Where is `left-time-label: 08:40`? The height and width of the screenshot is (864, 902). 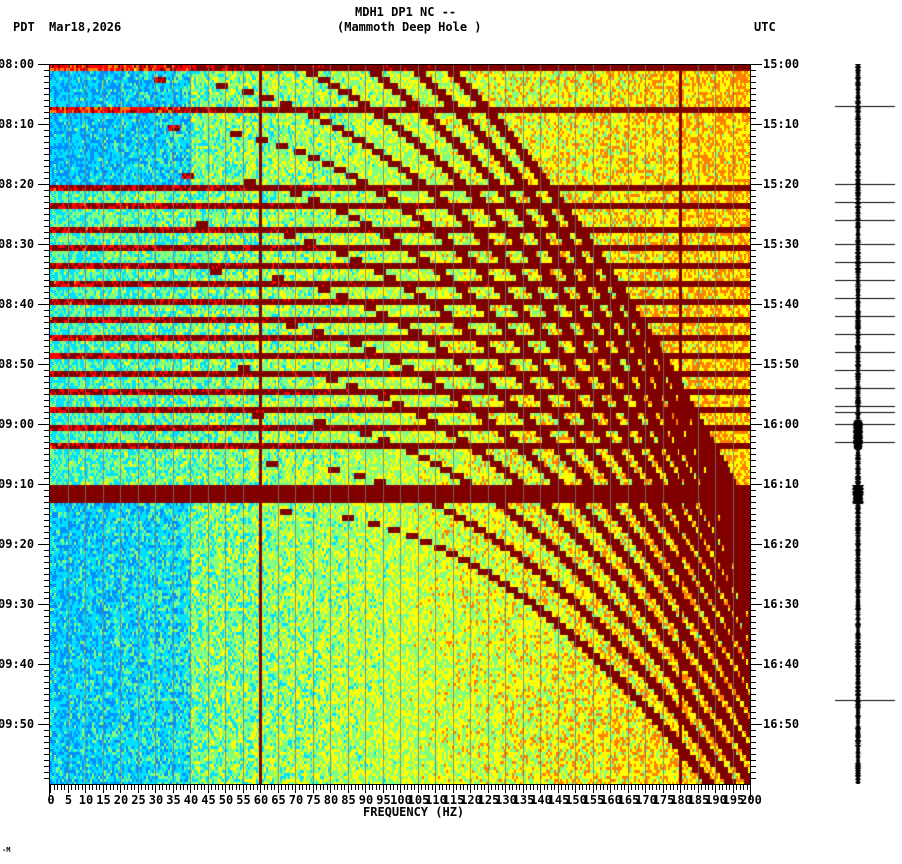 left-time-label: 08:40 is located at coordinates (17, 304).